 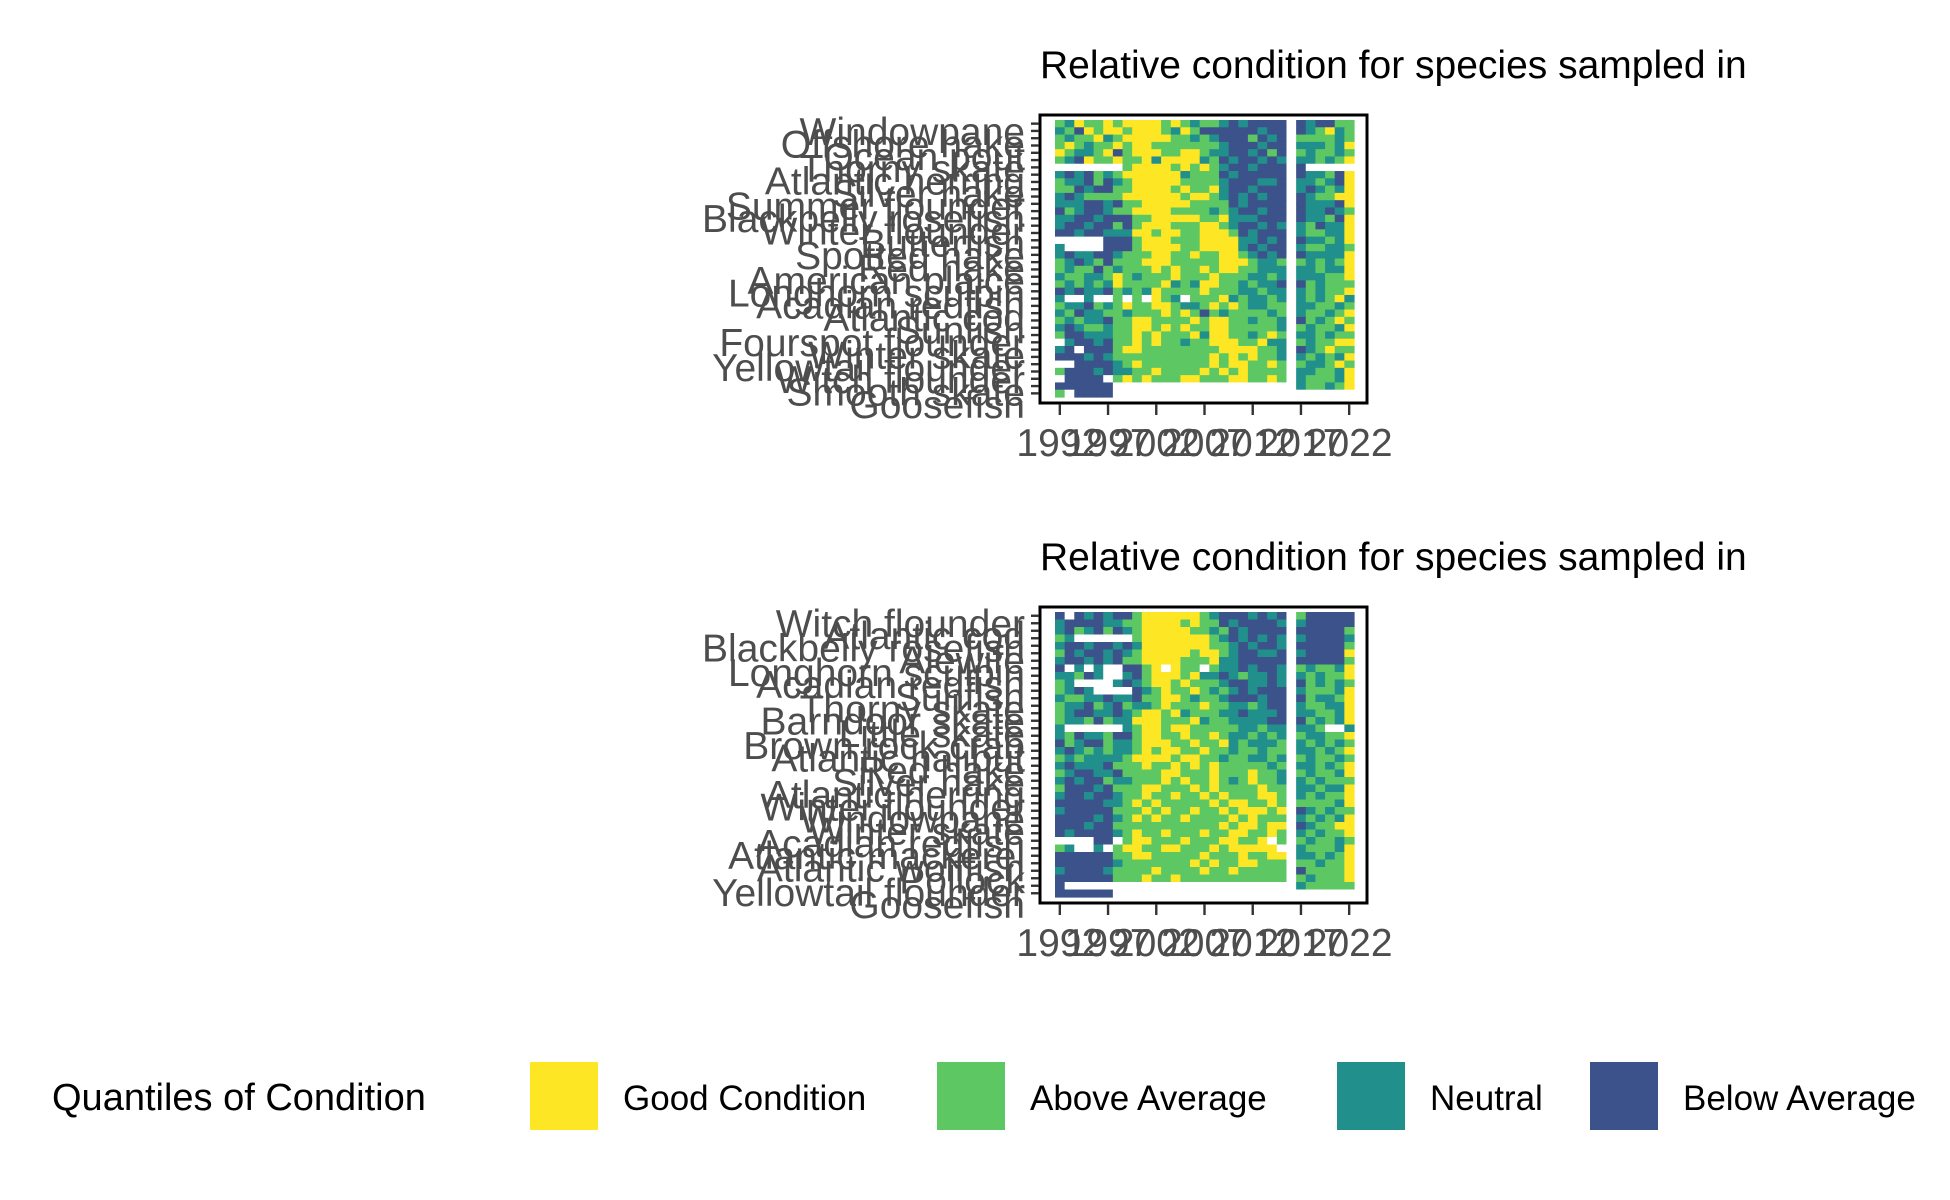 I want to click on panel-1-frame, so click(x=1203, y=259).